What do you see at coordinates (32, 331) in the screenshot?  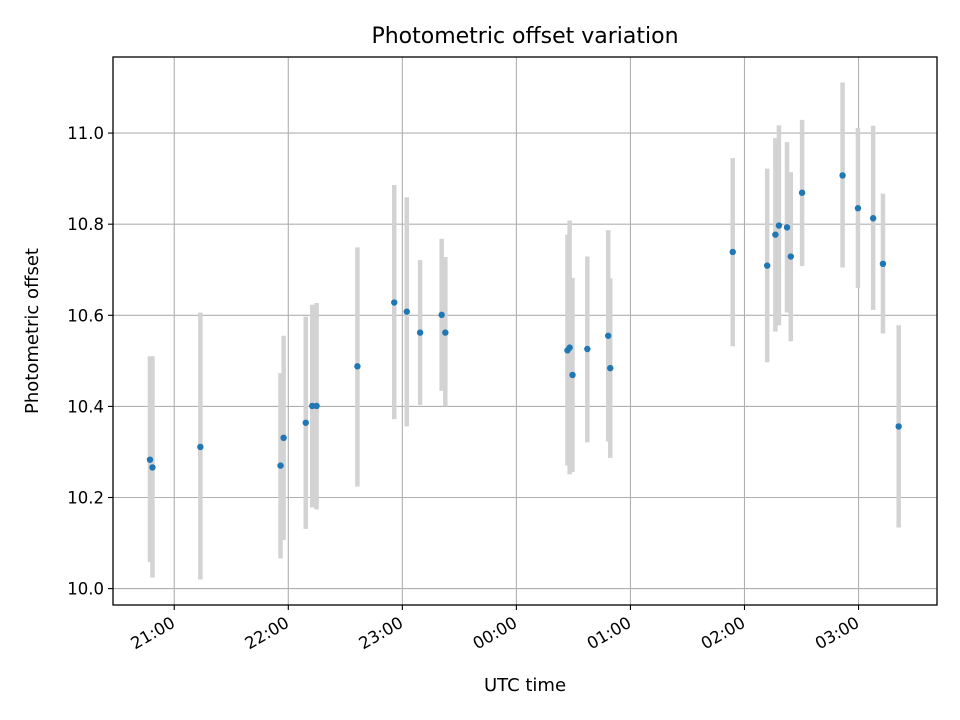 I see `y-axis-label: Photometric offset` at bounding box center [32, 331].